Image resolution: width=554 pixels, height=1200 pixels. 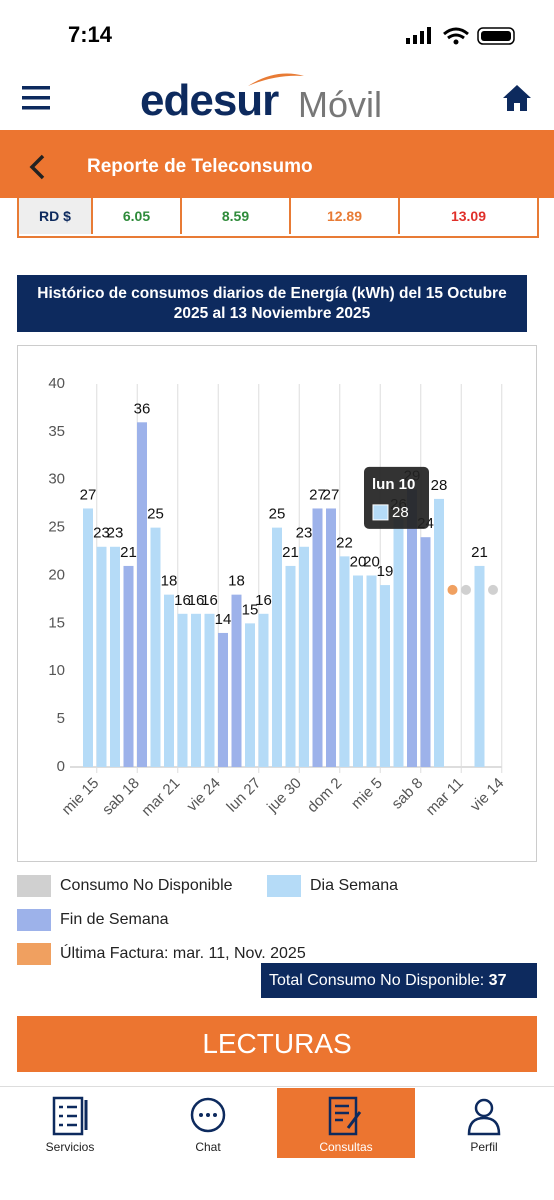 I want to click on x-tick-label: mar 11, so click(x=445, y=797).